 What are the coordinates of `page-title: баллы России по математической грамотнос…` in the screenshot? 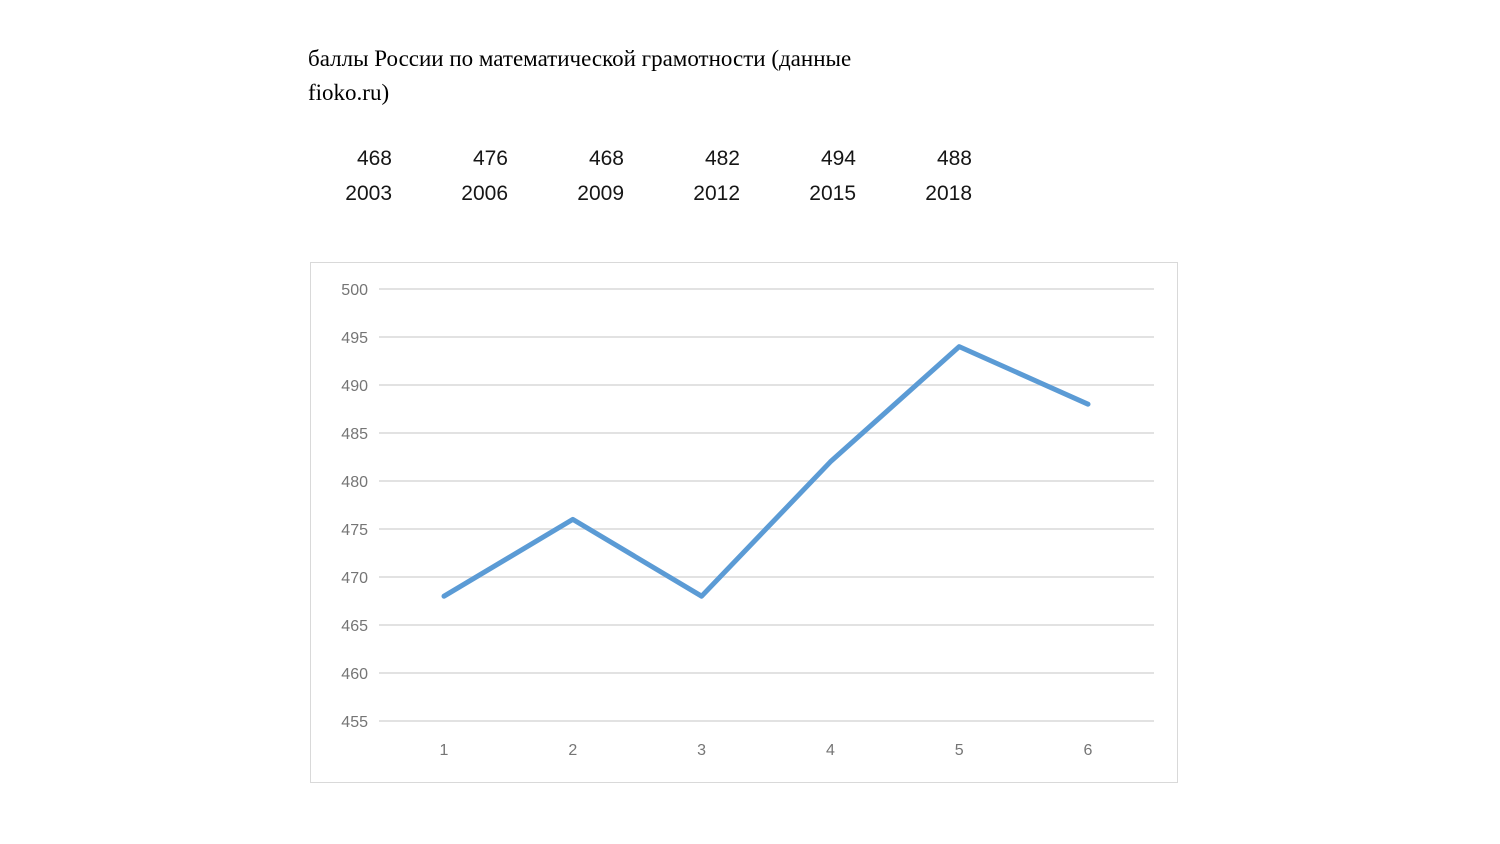 It's located at (638, 76).